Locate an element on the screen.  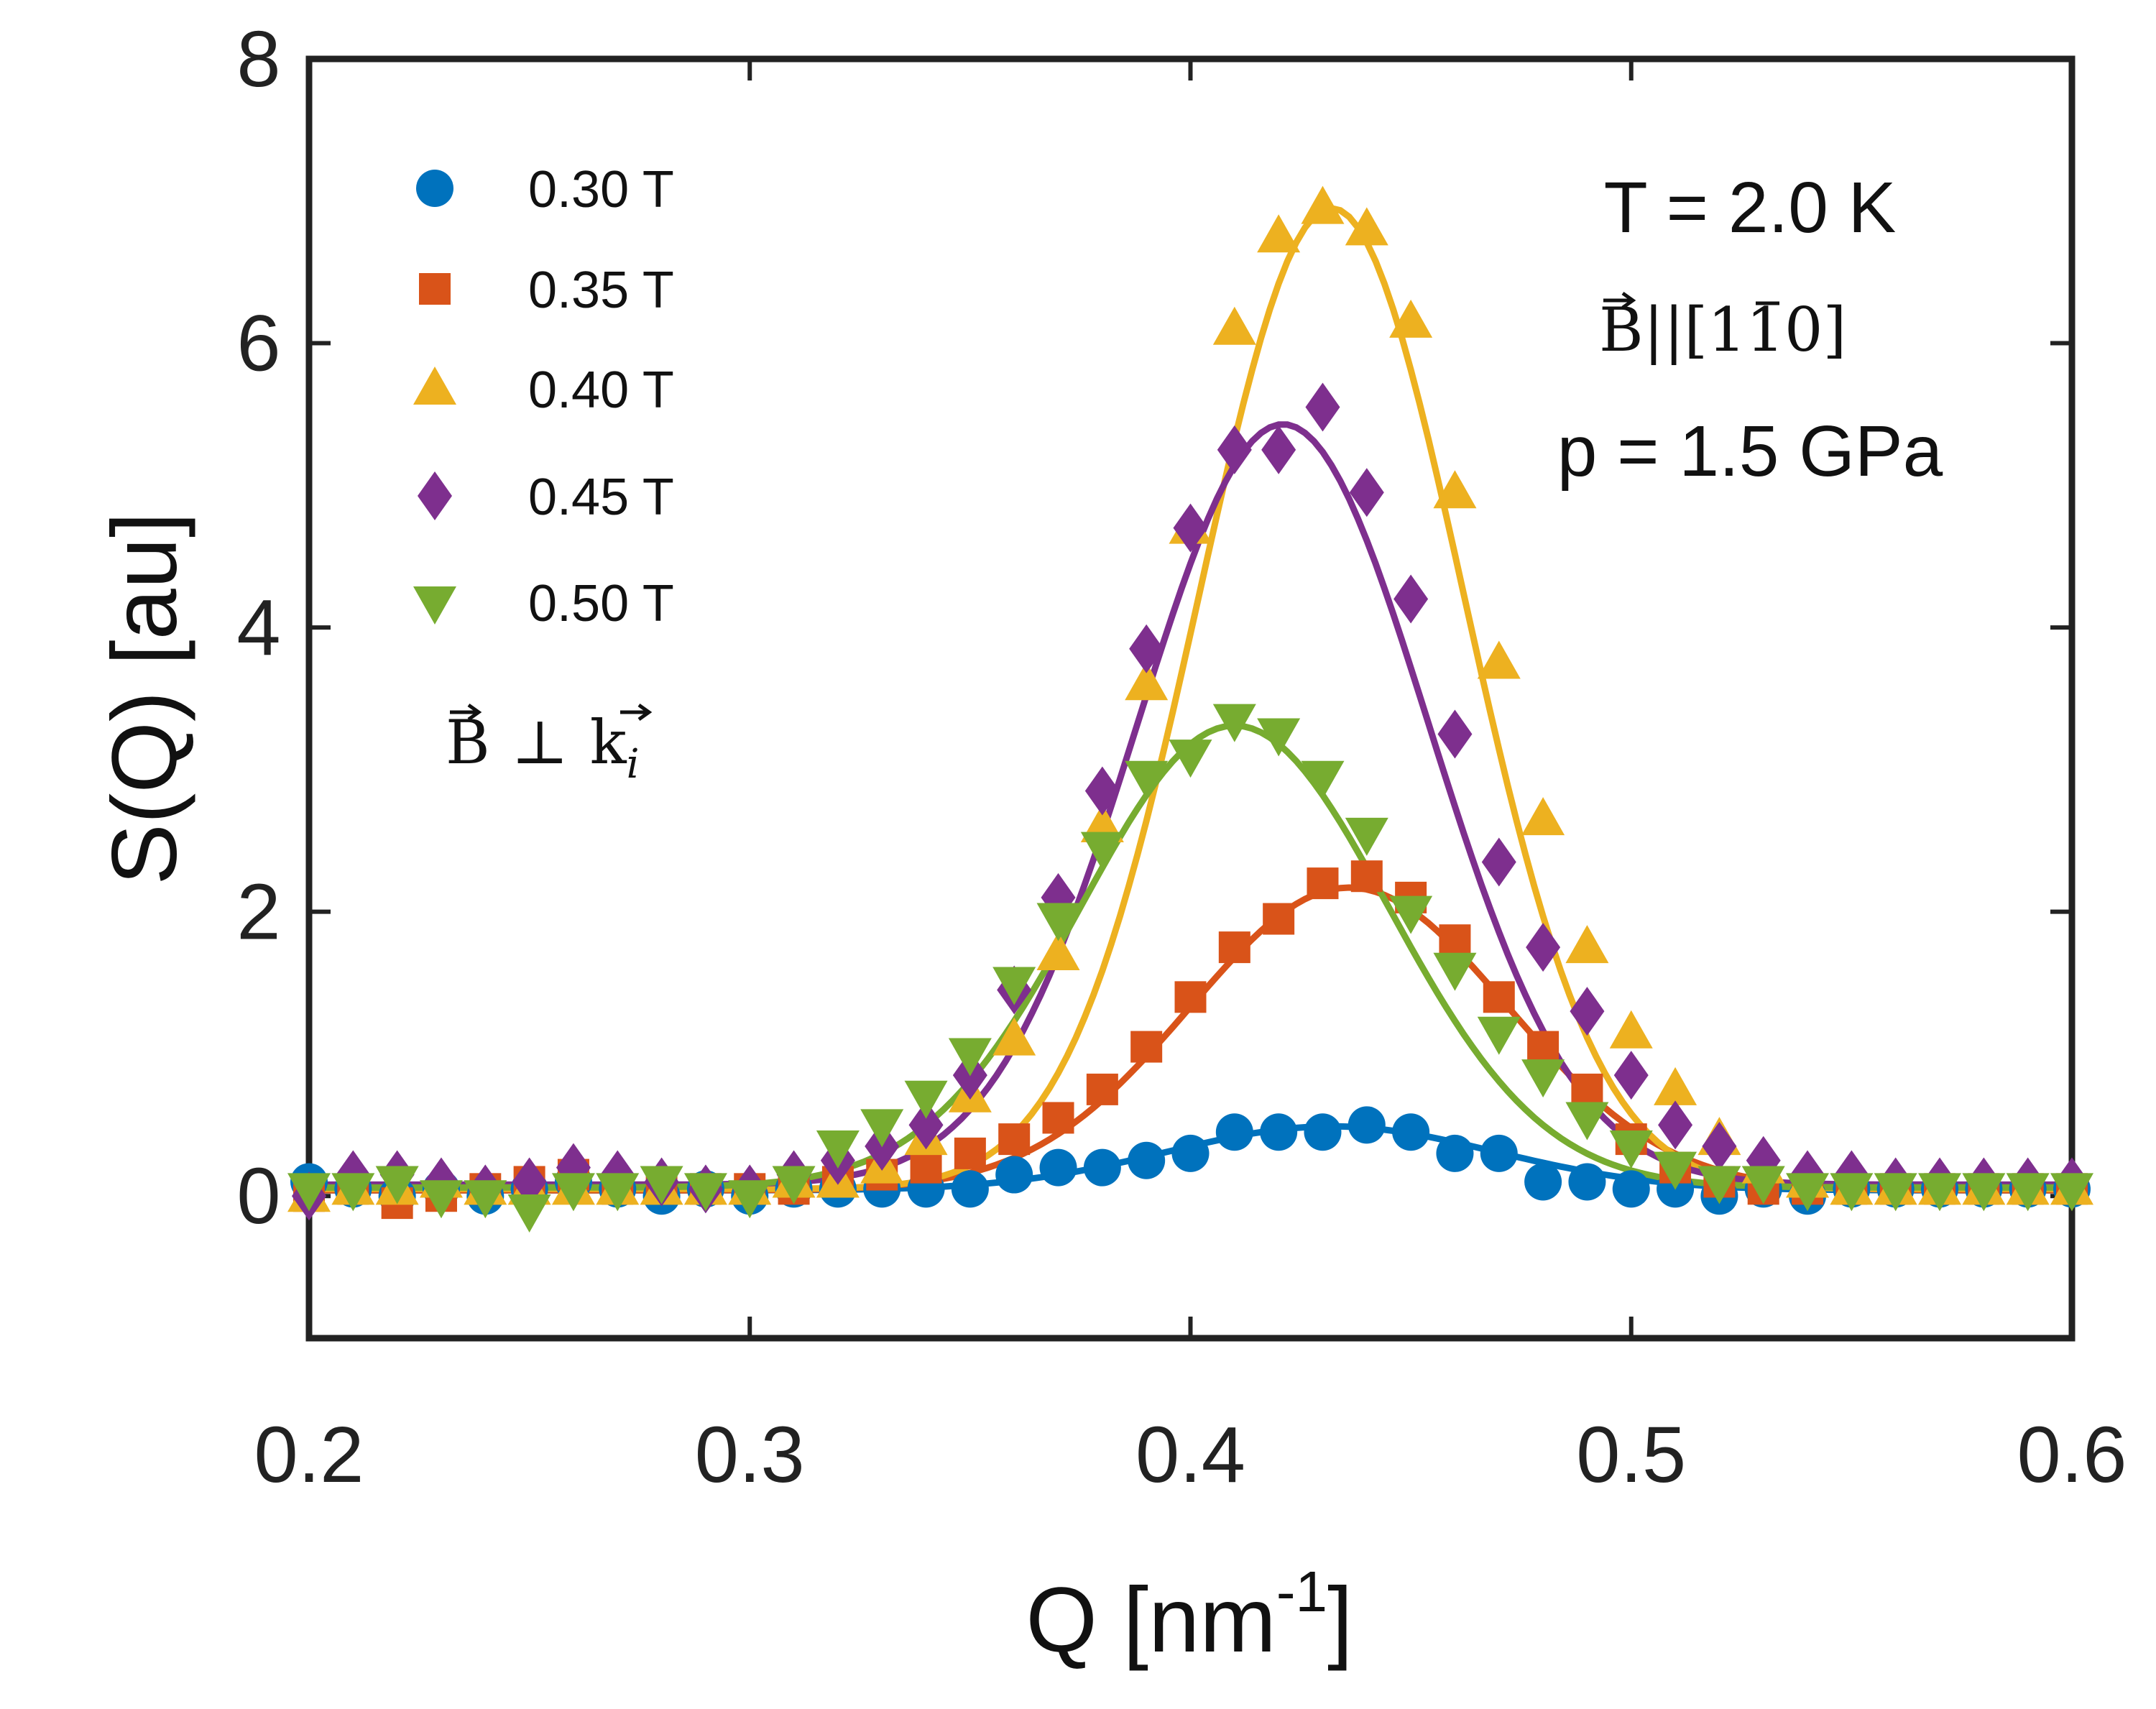
x-tick-label: 0.4 is located at coordinates (1190, 1455).